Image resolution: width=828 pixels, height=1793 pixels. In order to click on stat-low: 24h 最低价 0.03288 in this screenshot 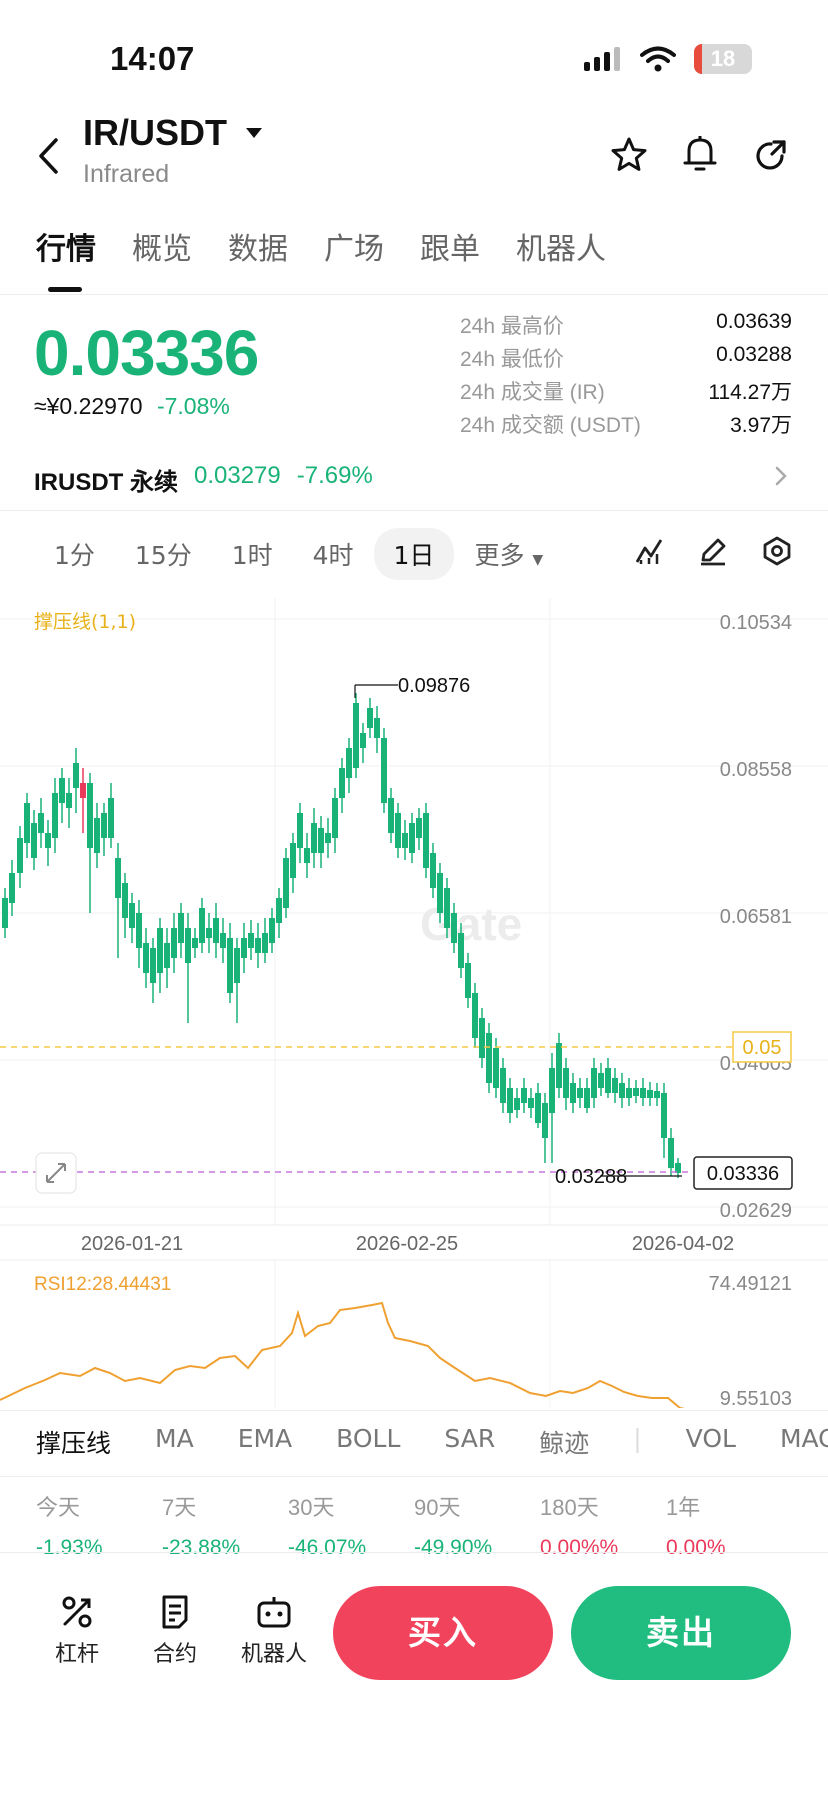, I will do `click(626, 357)`.